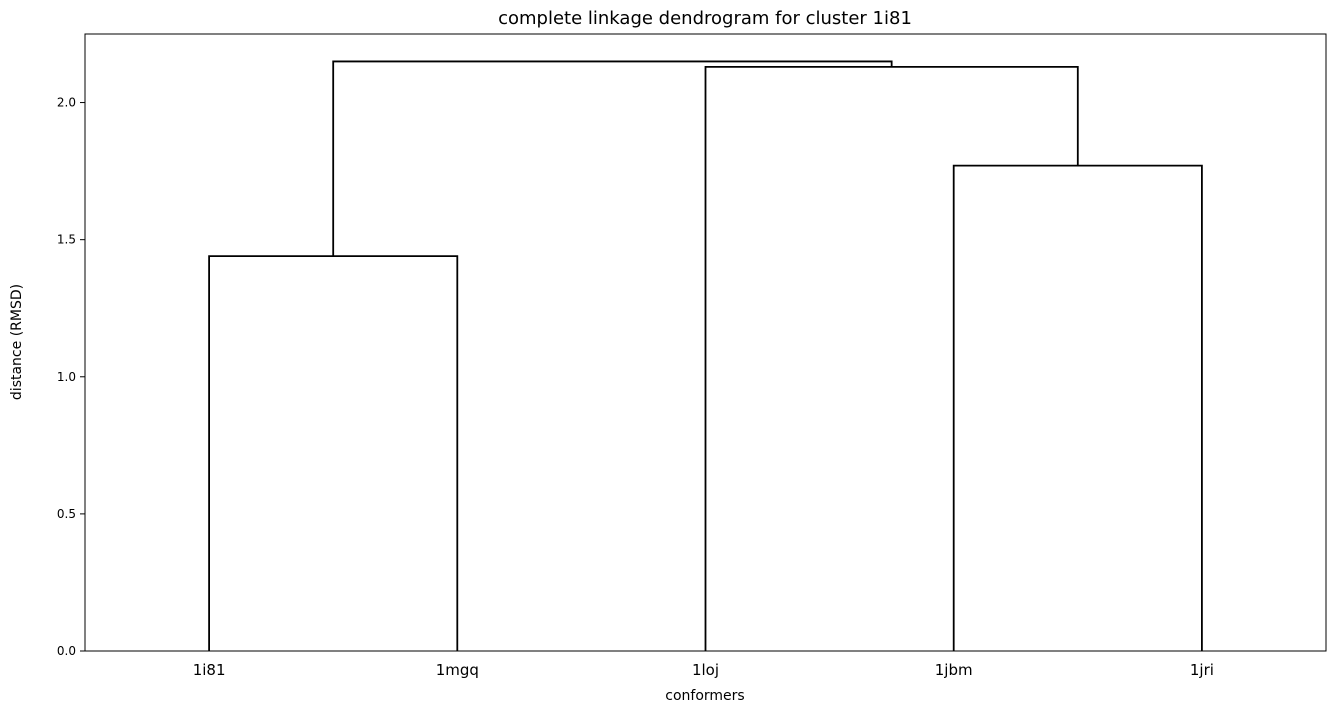  Describe the element at coordinates (66, 514) in the screenshot. I see `y-tick-label: 0.5` at that location.